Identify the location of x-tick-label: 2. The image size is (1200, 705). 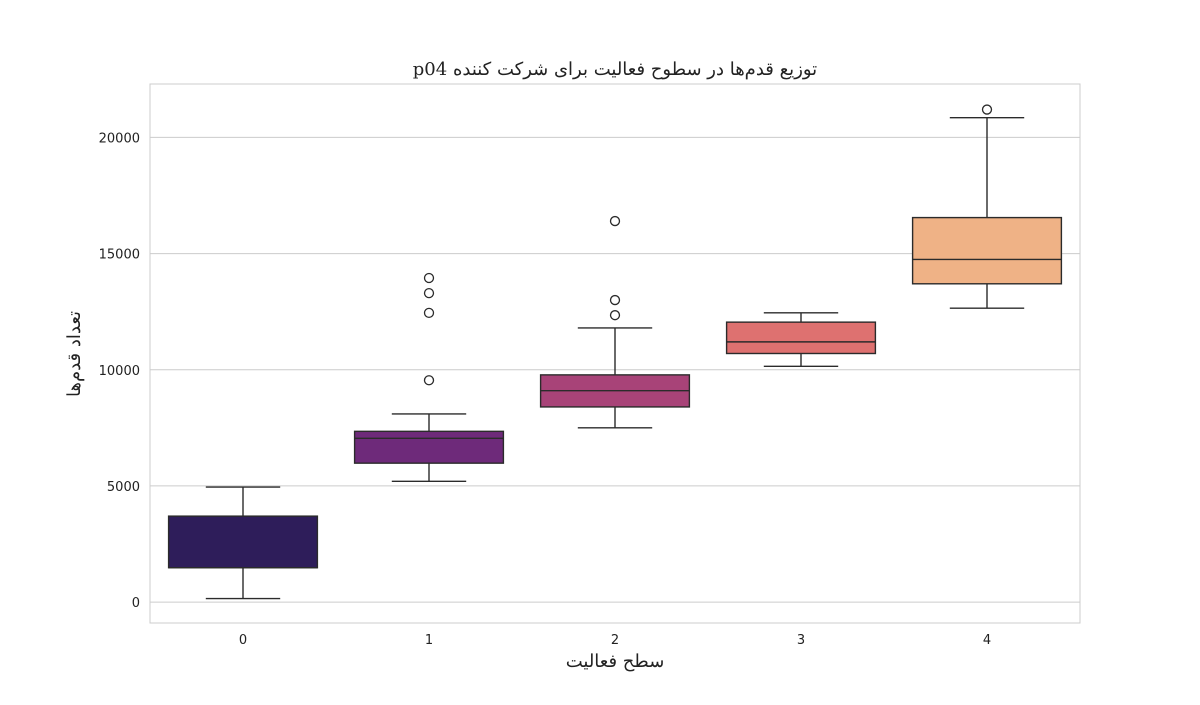
(615, 640).